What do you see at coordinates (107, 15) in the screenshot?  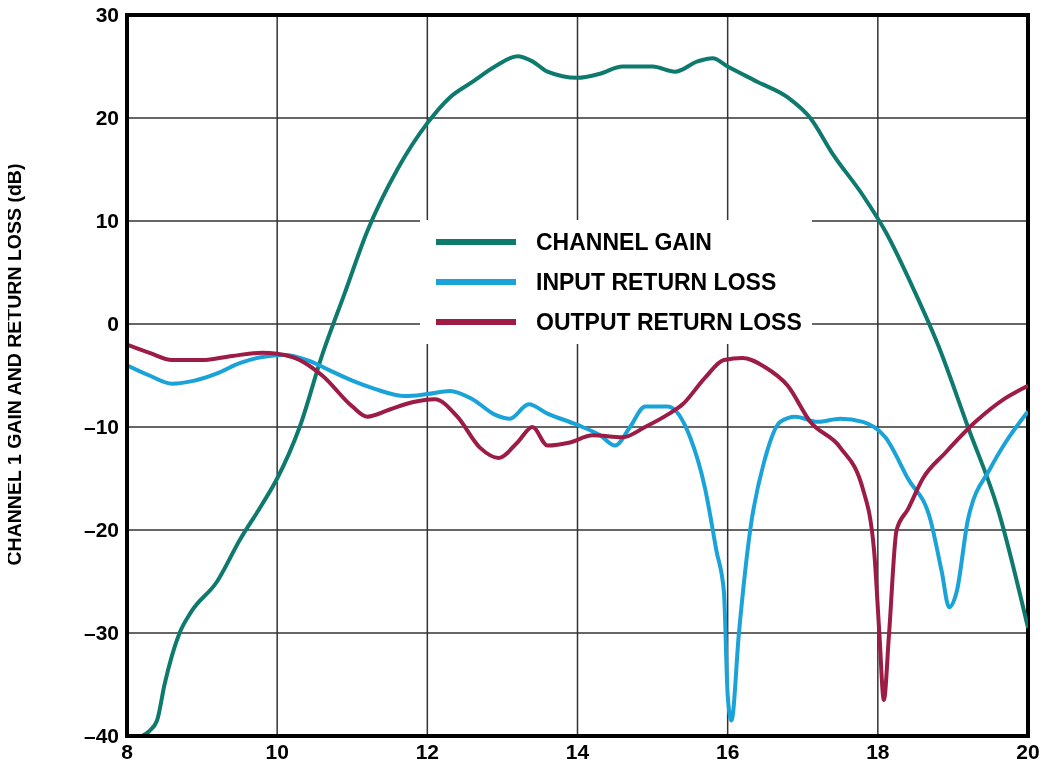 I see `y-tick-label: 30` at bounding box center [107, 15].